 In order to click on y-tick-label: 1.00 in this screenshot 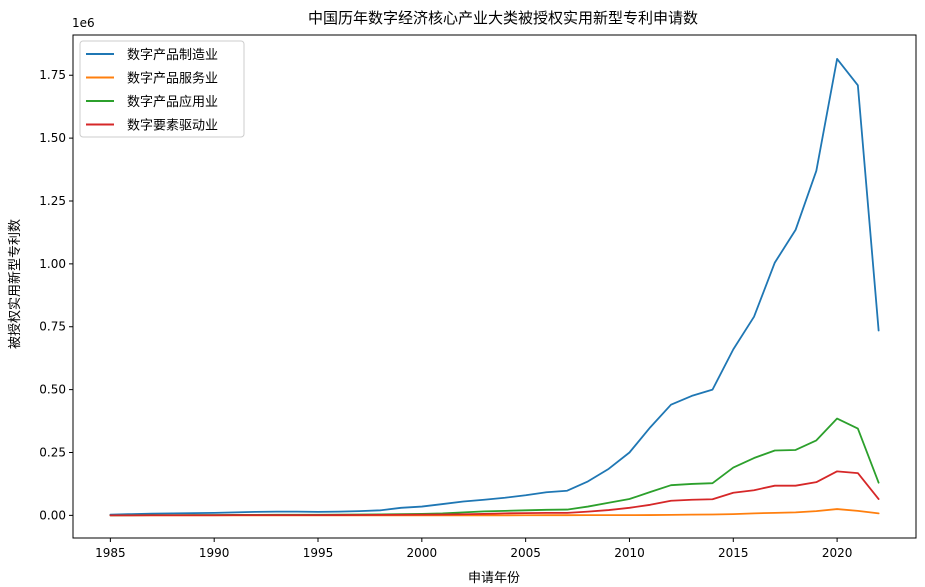, I will do `click(52, 264)`.